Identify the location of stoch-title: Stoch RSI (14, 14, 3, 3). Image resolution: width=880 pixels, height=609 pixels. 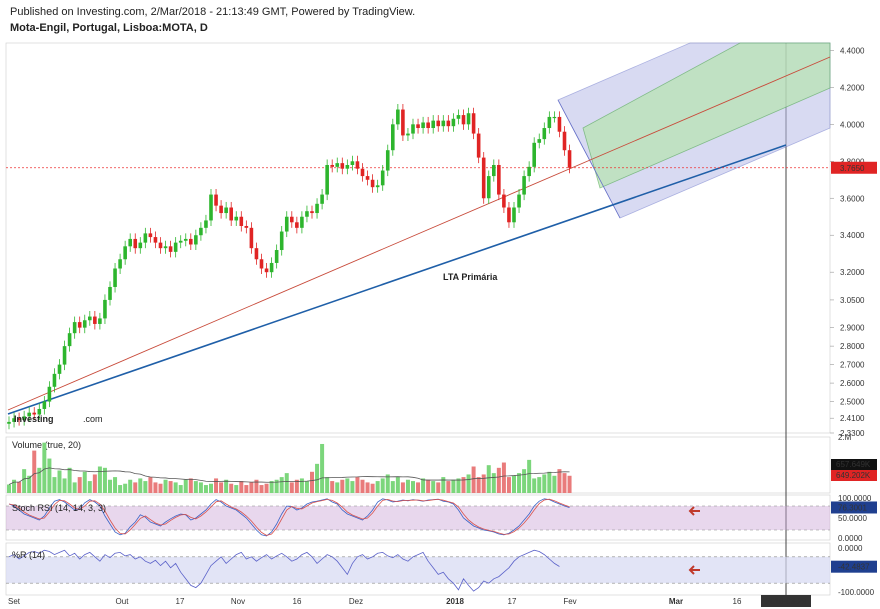
(59, 508).